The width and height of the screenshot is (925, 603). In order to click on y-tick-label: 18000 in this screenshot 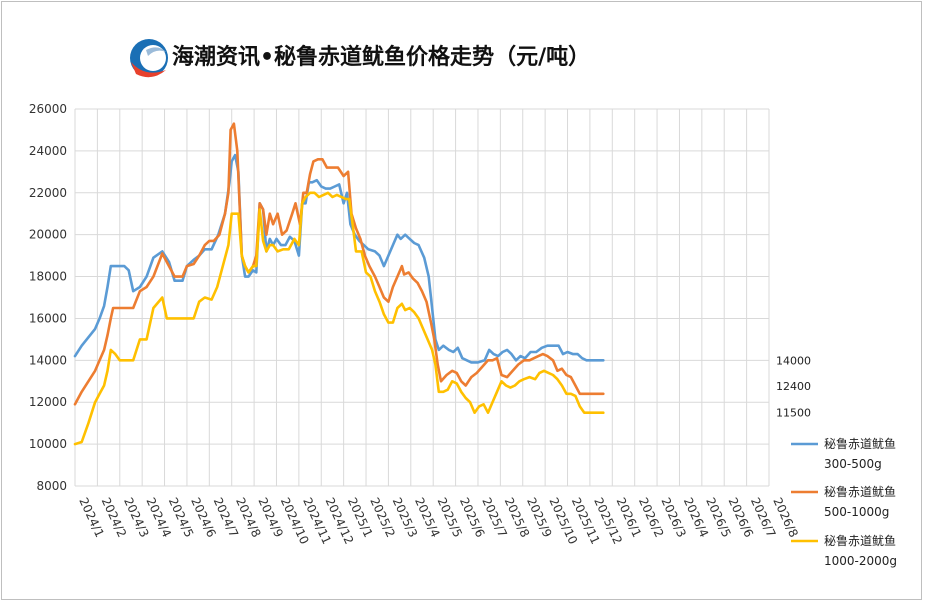, I will do `click(48, 277)`.